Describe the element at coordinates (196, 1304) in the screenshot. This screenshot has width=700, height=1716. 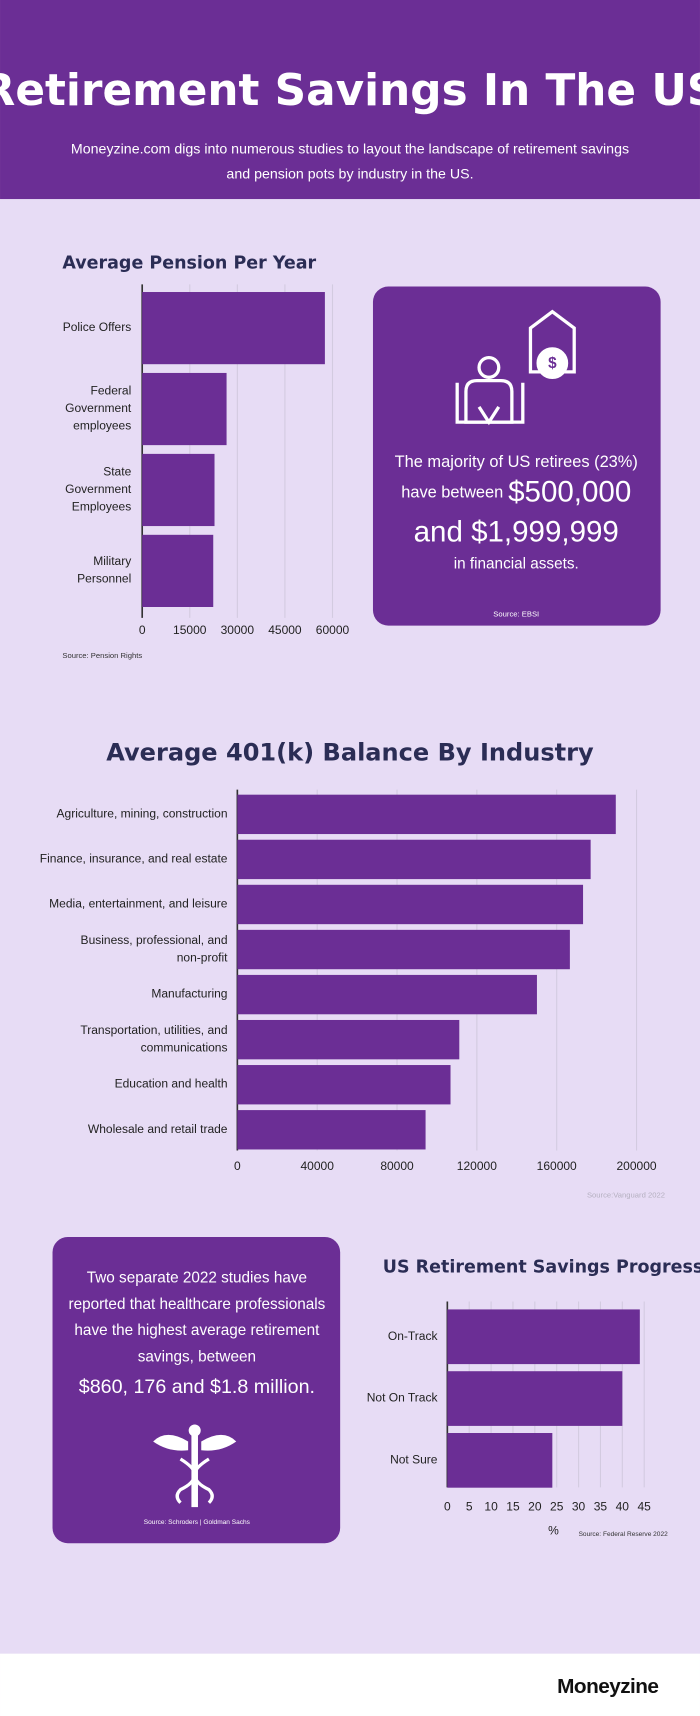
I see `callout-text: reported that healthcare professionals` at that location.